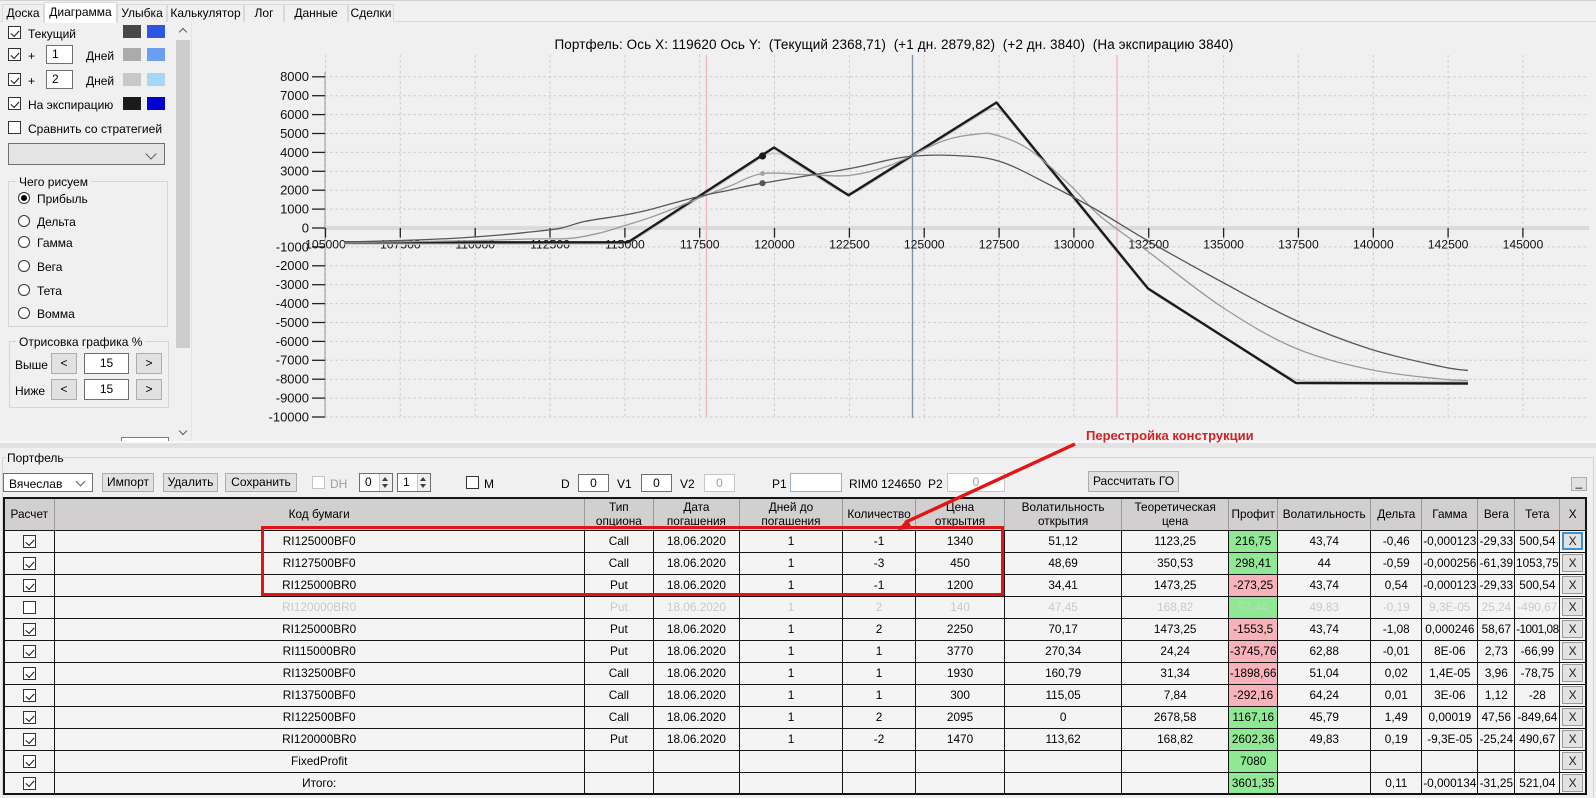  What do you see at coordinates (1074, 245) in the screenshot?
I see `svg-text: 130000` at bounding box center [1074, 245].